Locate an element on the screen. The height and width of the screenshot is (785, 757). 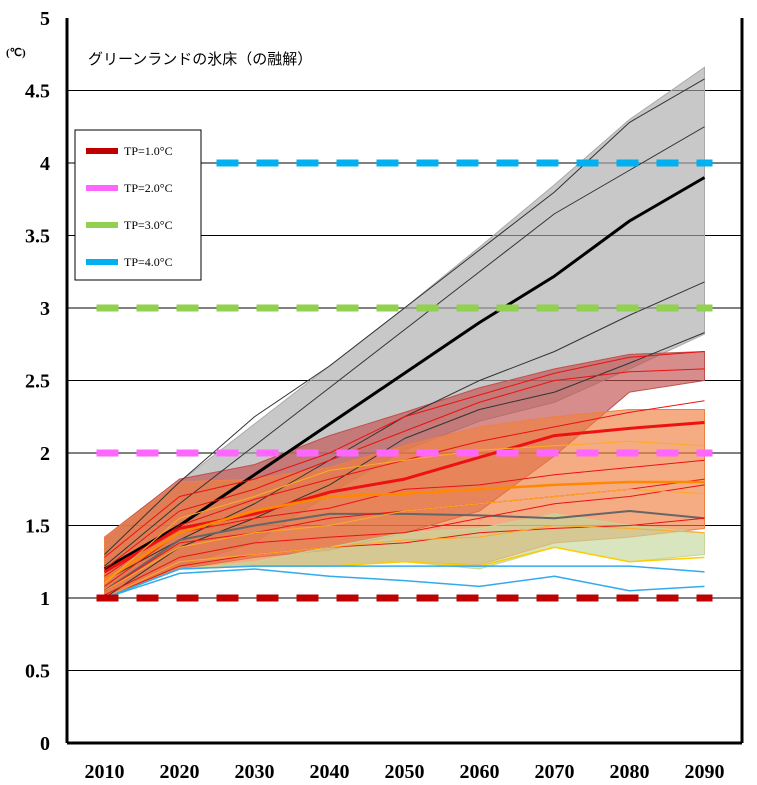
y-tick-label-8: 4 is located at coordinates (45, 164).